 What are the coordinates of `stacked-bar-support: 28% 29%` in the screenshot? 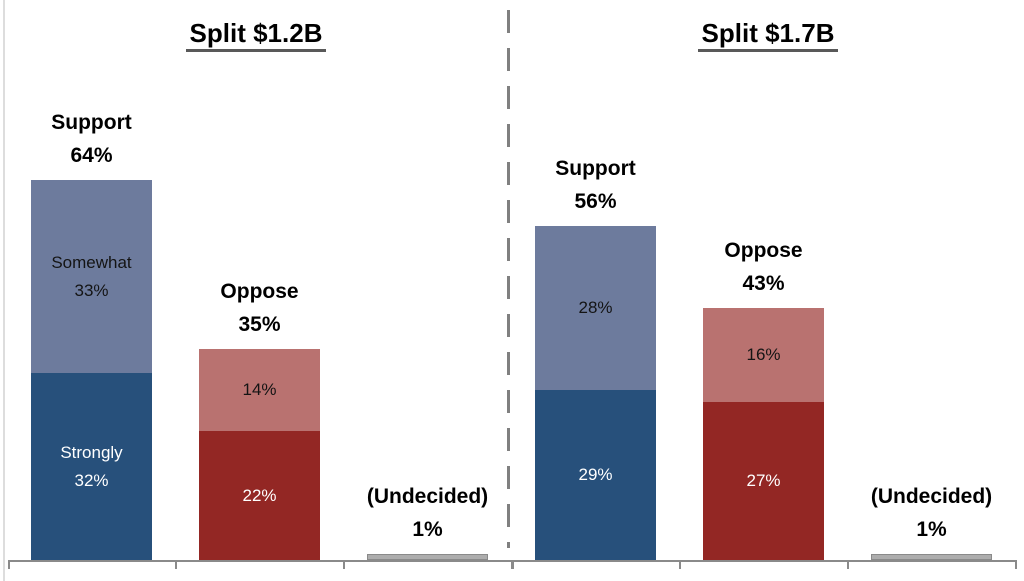 It's located at (595, 393).